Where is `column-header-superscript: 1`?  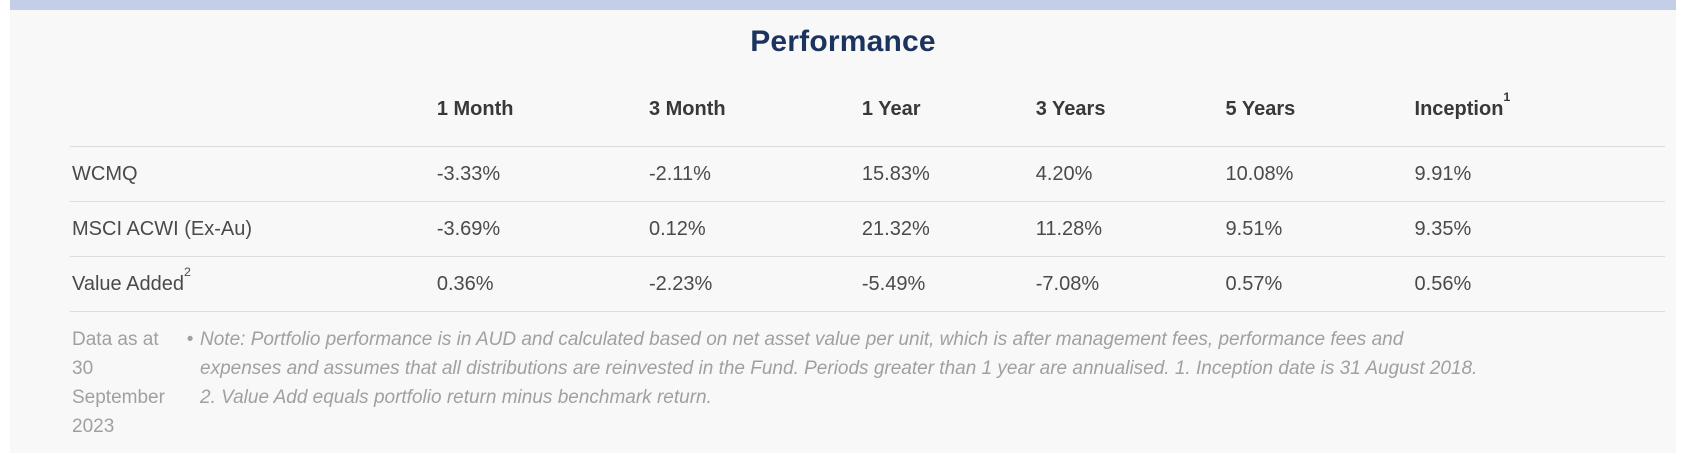
column-header-superscript: 1 is located at coordinates (1507, 96).